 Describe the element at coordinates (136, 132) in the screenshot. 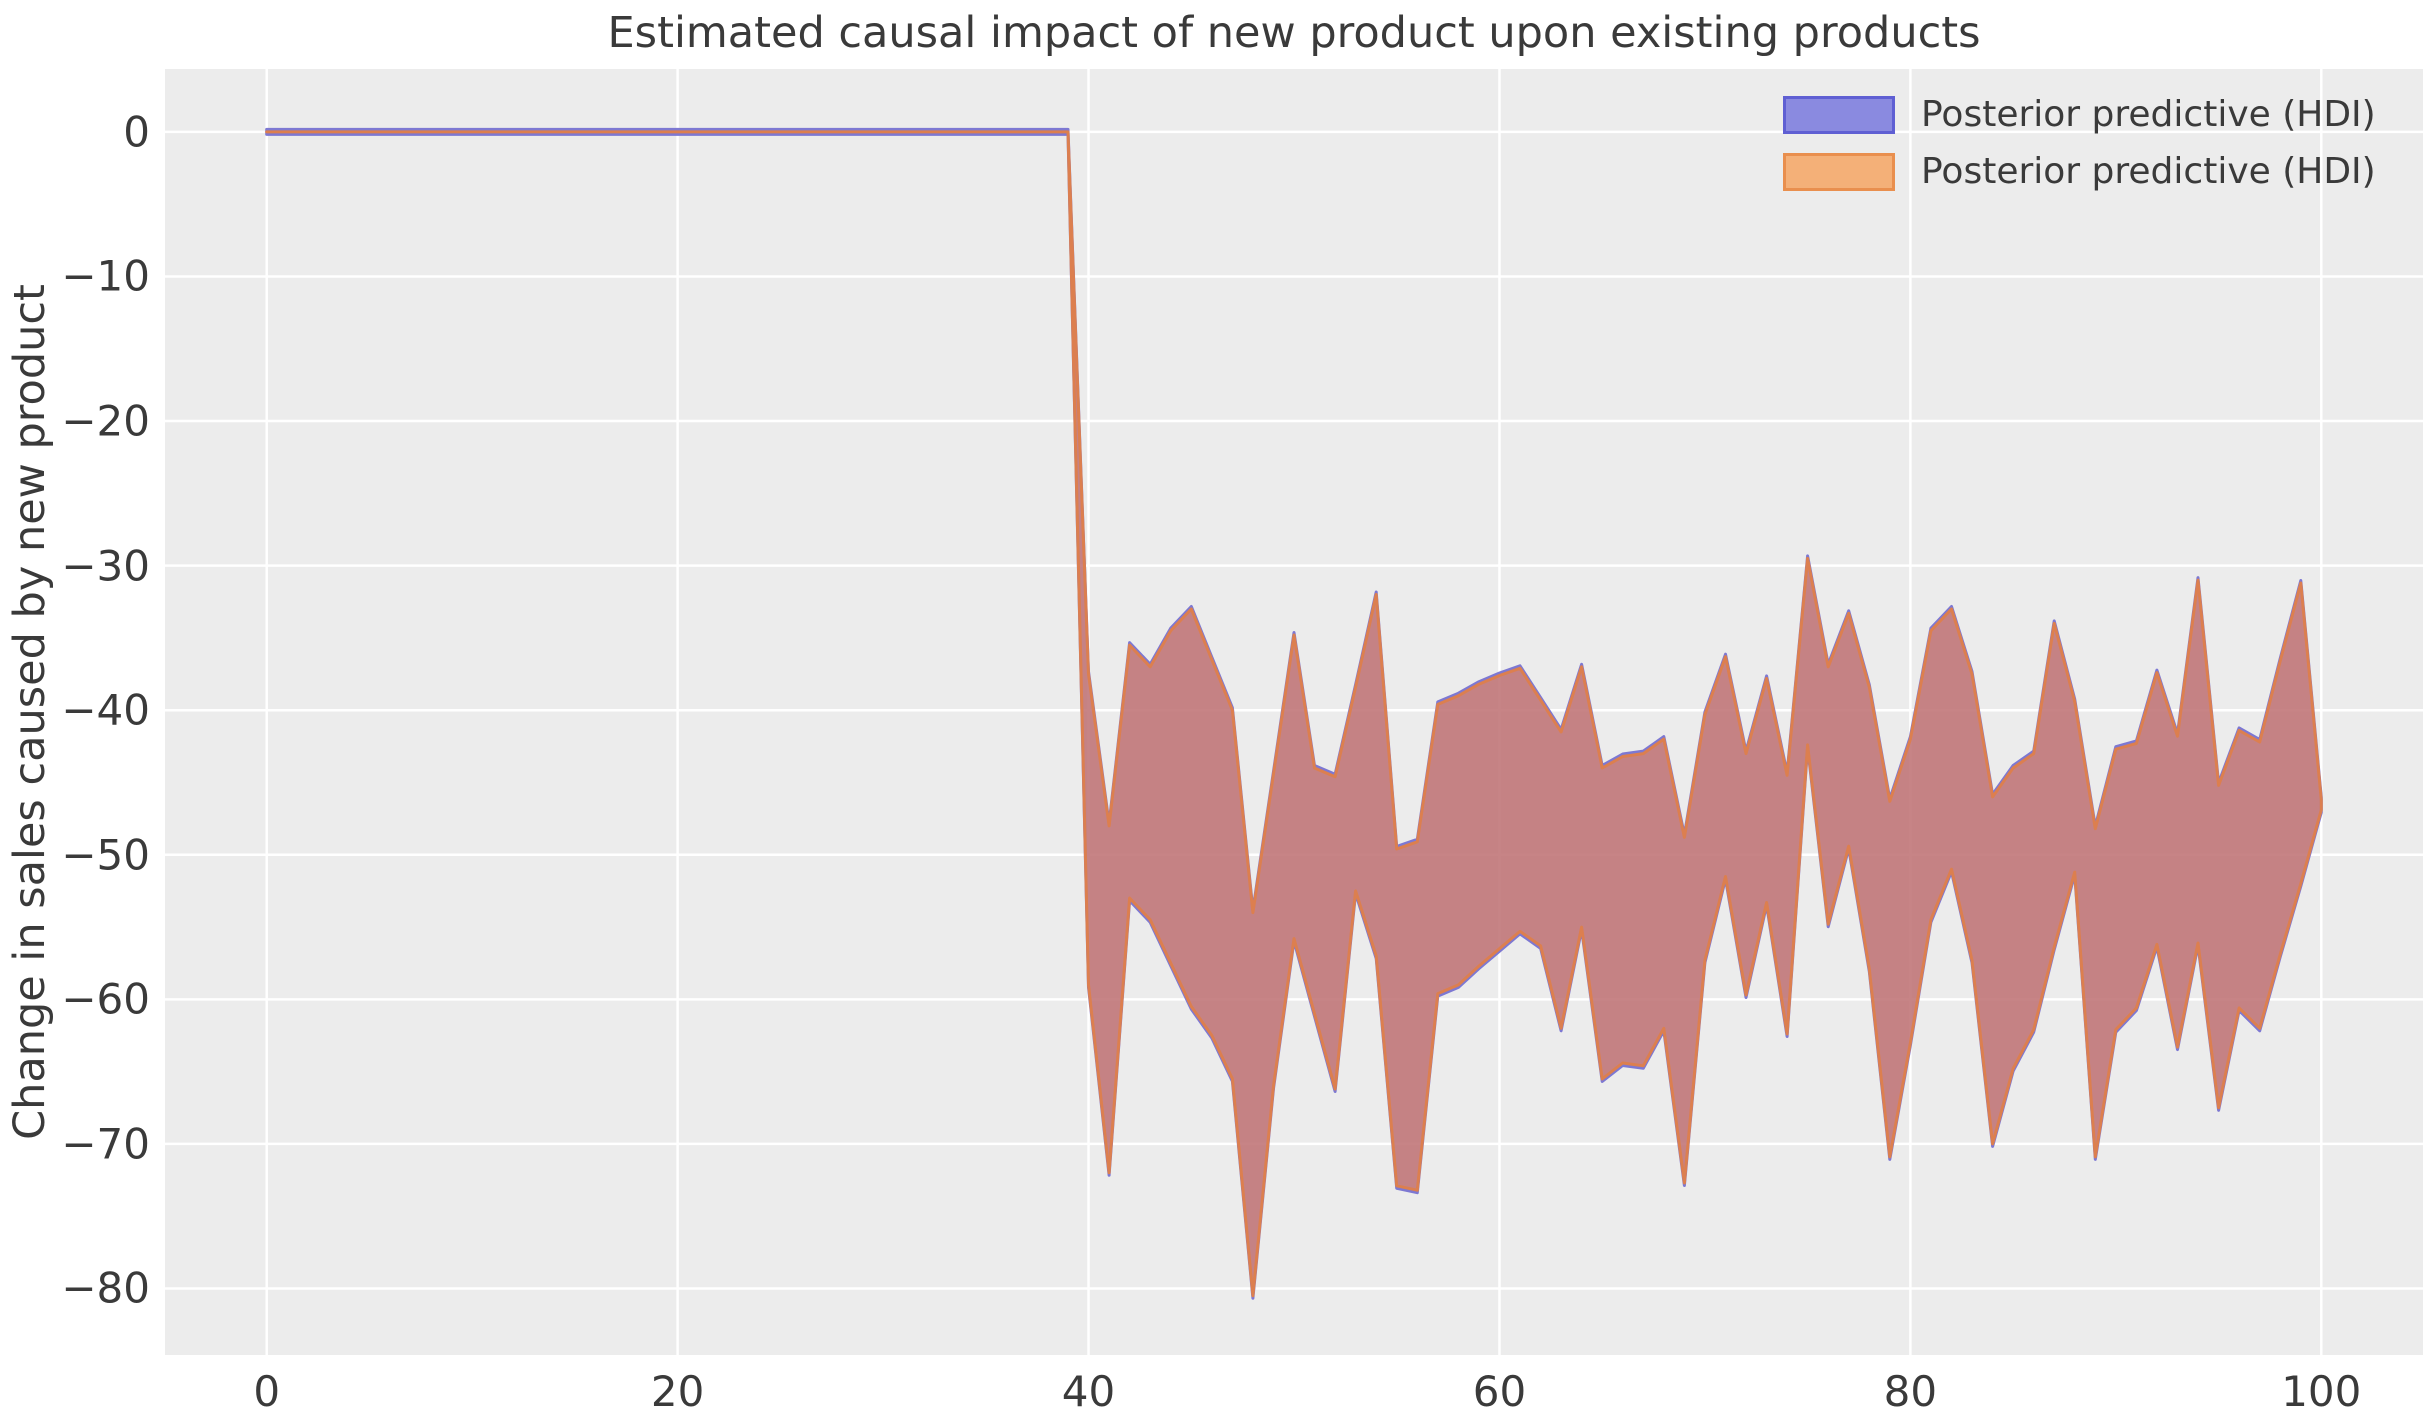

I see `y-tick-label: 0` at that location.